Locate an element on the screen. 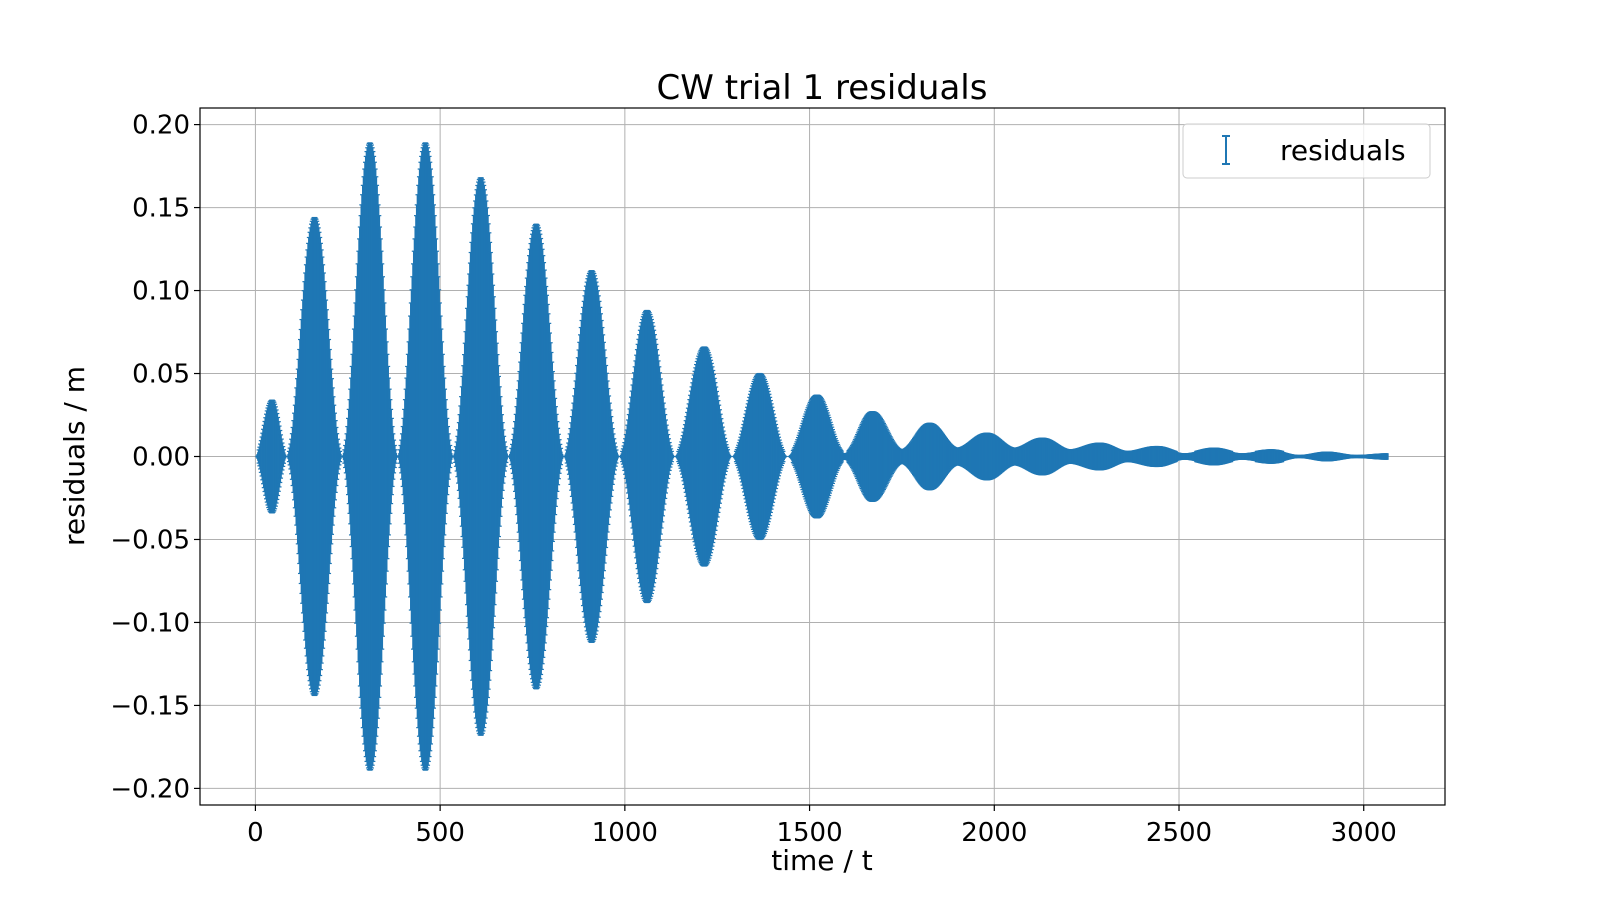 The image size is (1600, 900). chart-title: CW trial 1 residuals is located at coordinates (822, 88).